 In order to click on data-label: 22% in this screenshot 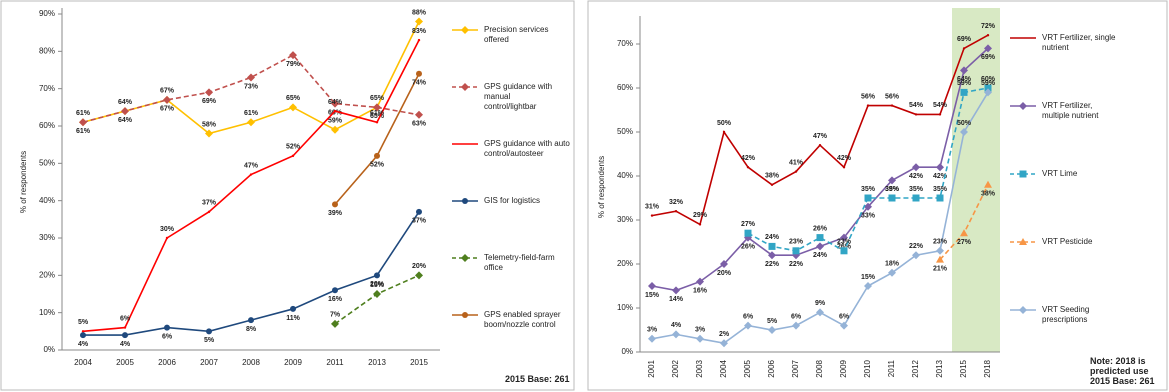, I will do `click(772, 264)`.